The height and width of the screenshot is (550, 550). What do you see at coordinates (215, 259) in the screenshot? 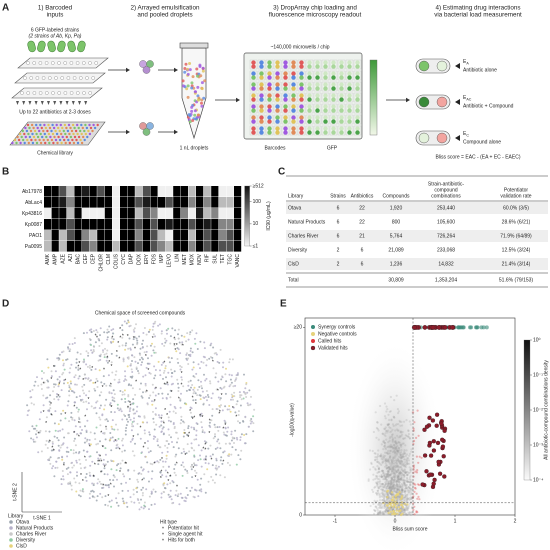
I see `column-label: SUL` at bounding box center [215, 259].